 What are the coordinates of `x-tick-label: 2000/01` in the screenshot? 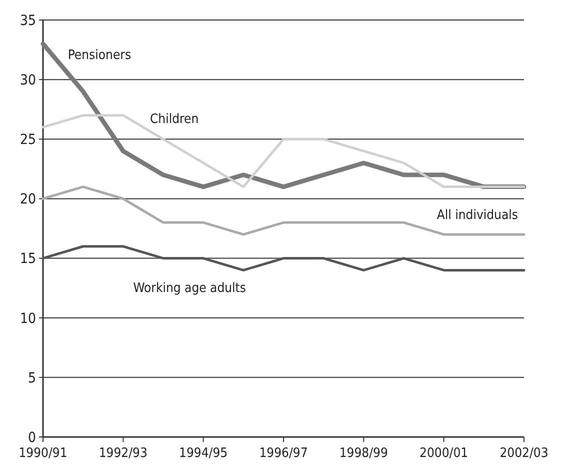 It's located at (444, 453).